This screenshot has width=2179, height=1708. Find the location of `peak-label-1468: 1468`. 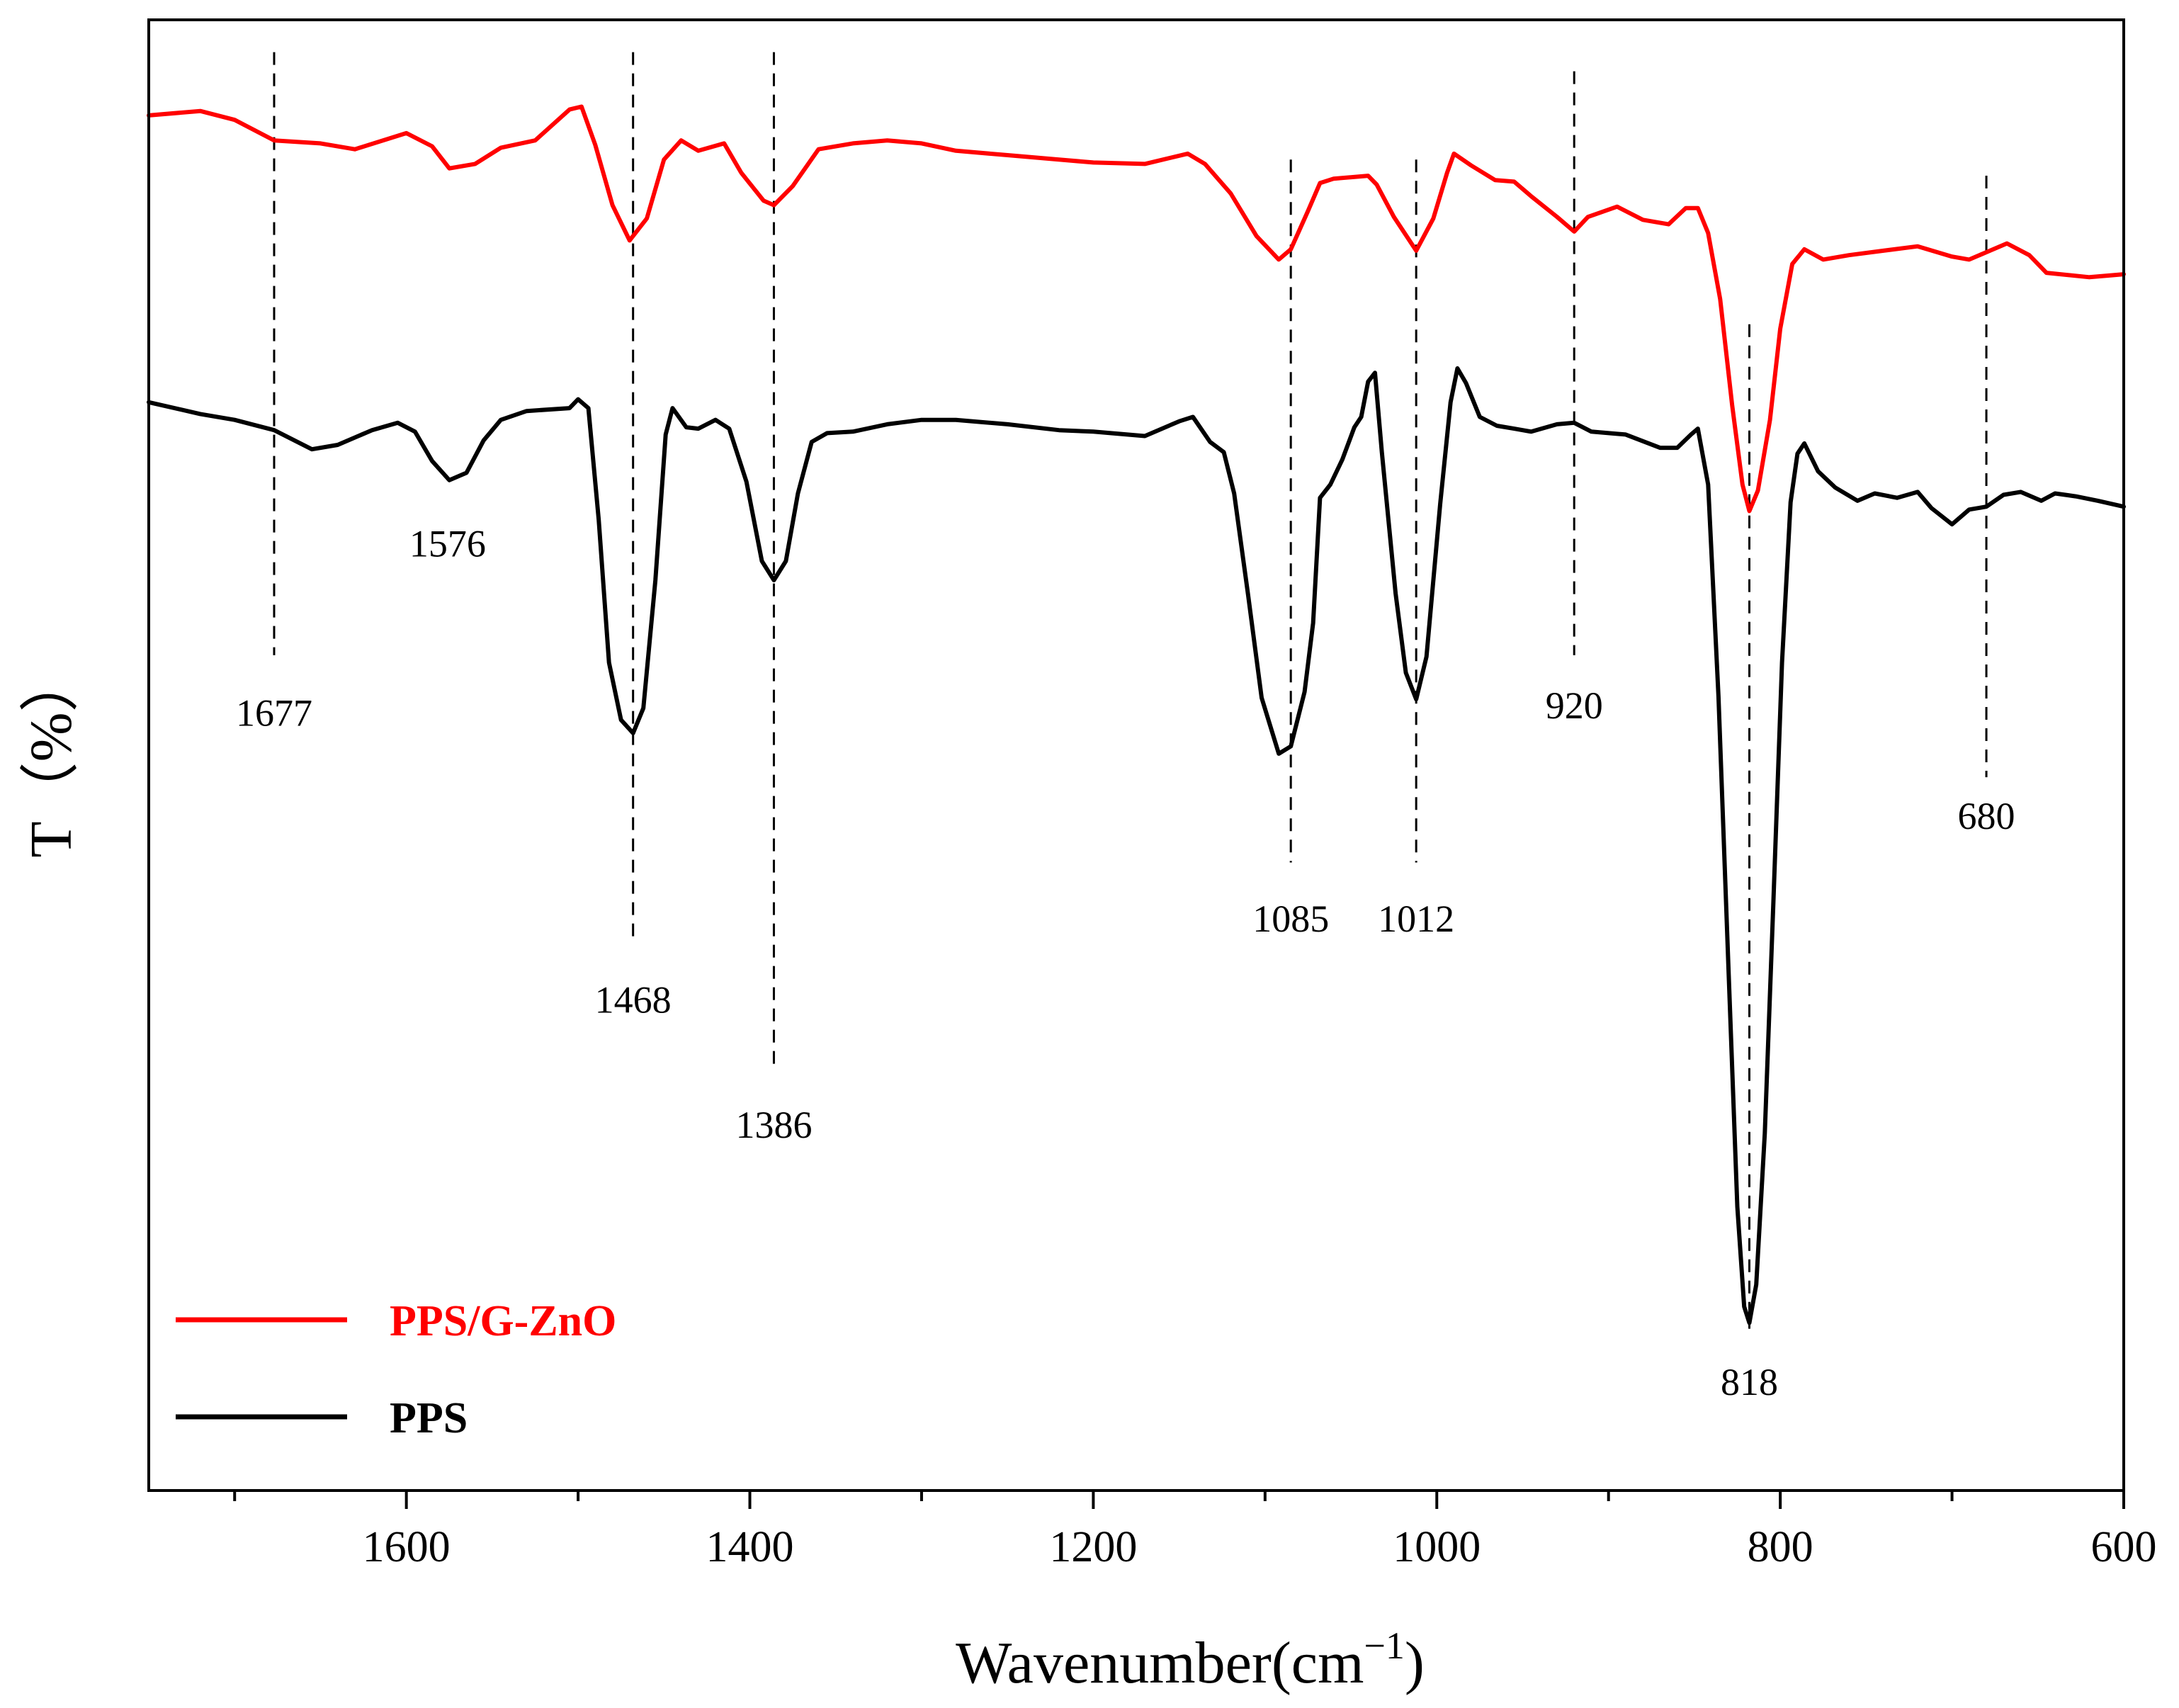

peak-label-1468: 1468 is located at coordinates (633, 999).